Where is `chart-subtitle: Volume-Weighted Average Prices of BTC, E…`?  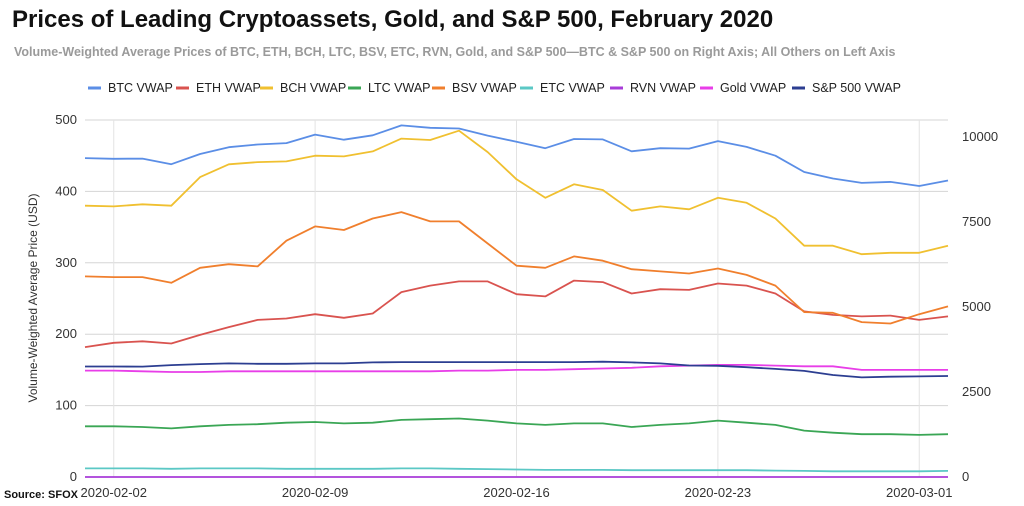
chart-subtitle: Volume-Weighted Average Prices of BTC, E… is located at coordinates (455, 52).